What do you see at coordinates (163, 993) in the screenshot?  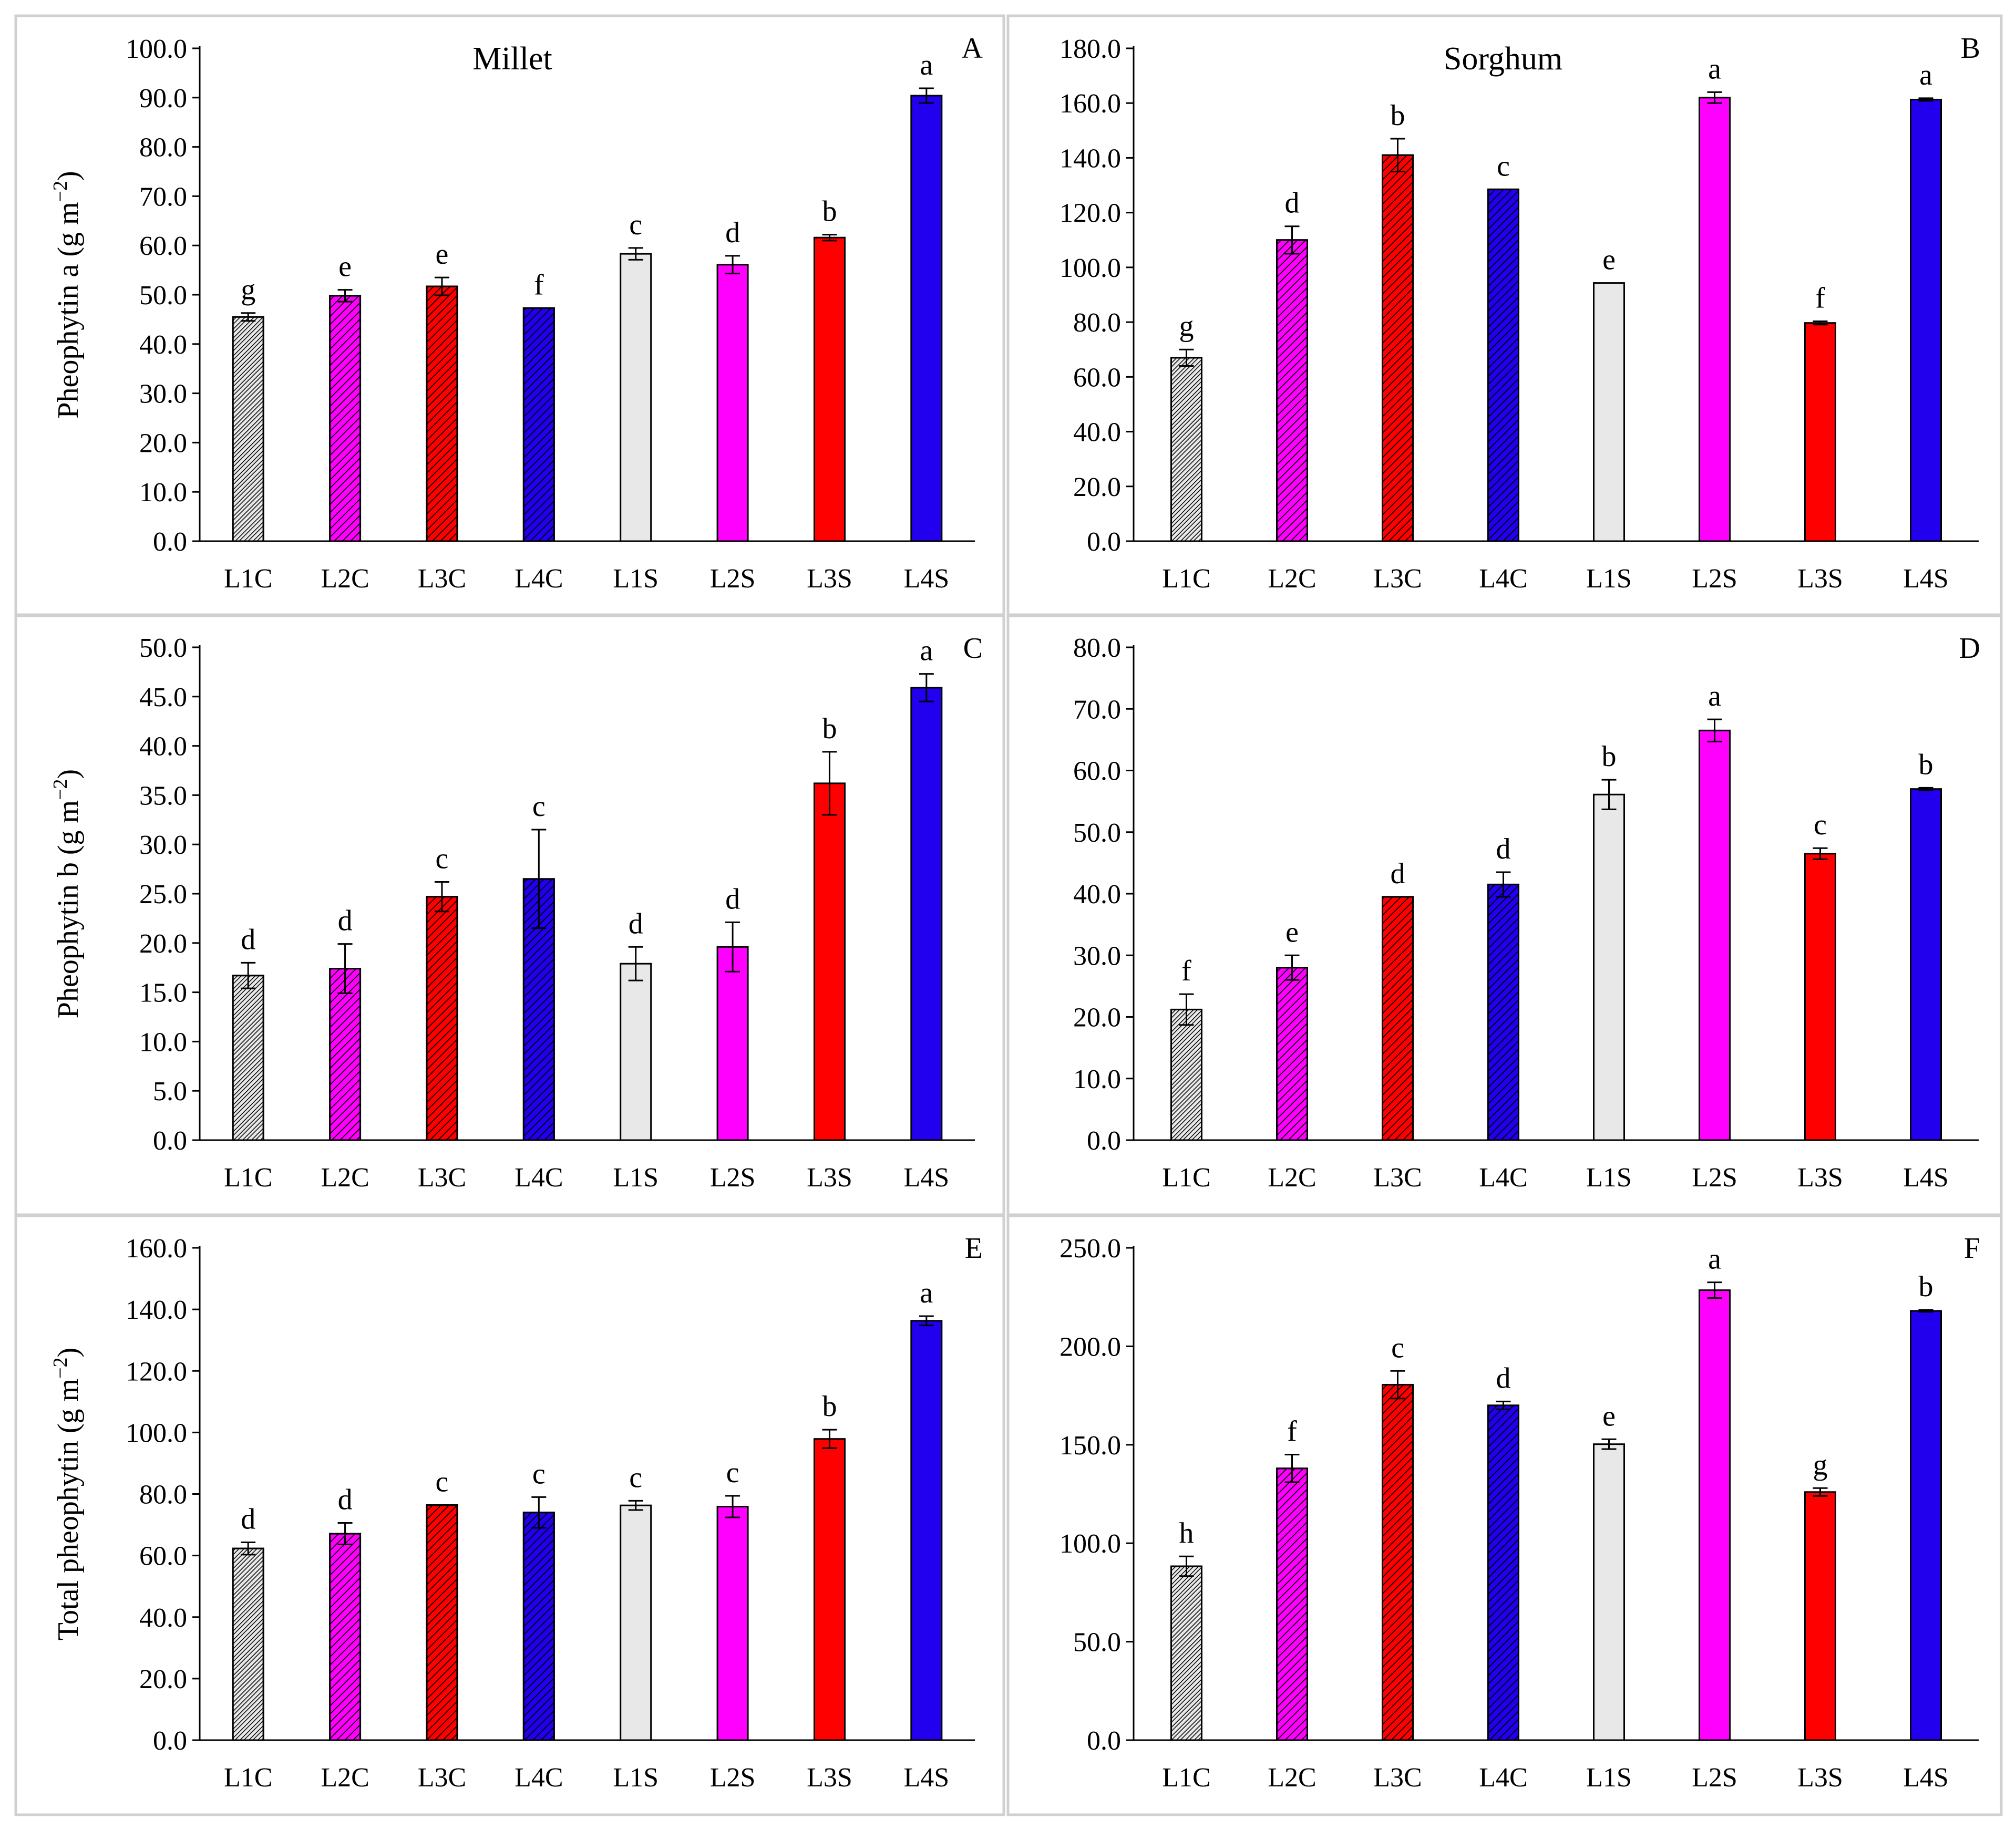 I see `y-tick-label: 15.0` at bounding box center [163, 993].